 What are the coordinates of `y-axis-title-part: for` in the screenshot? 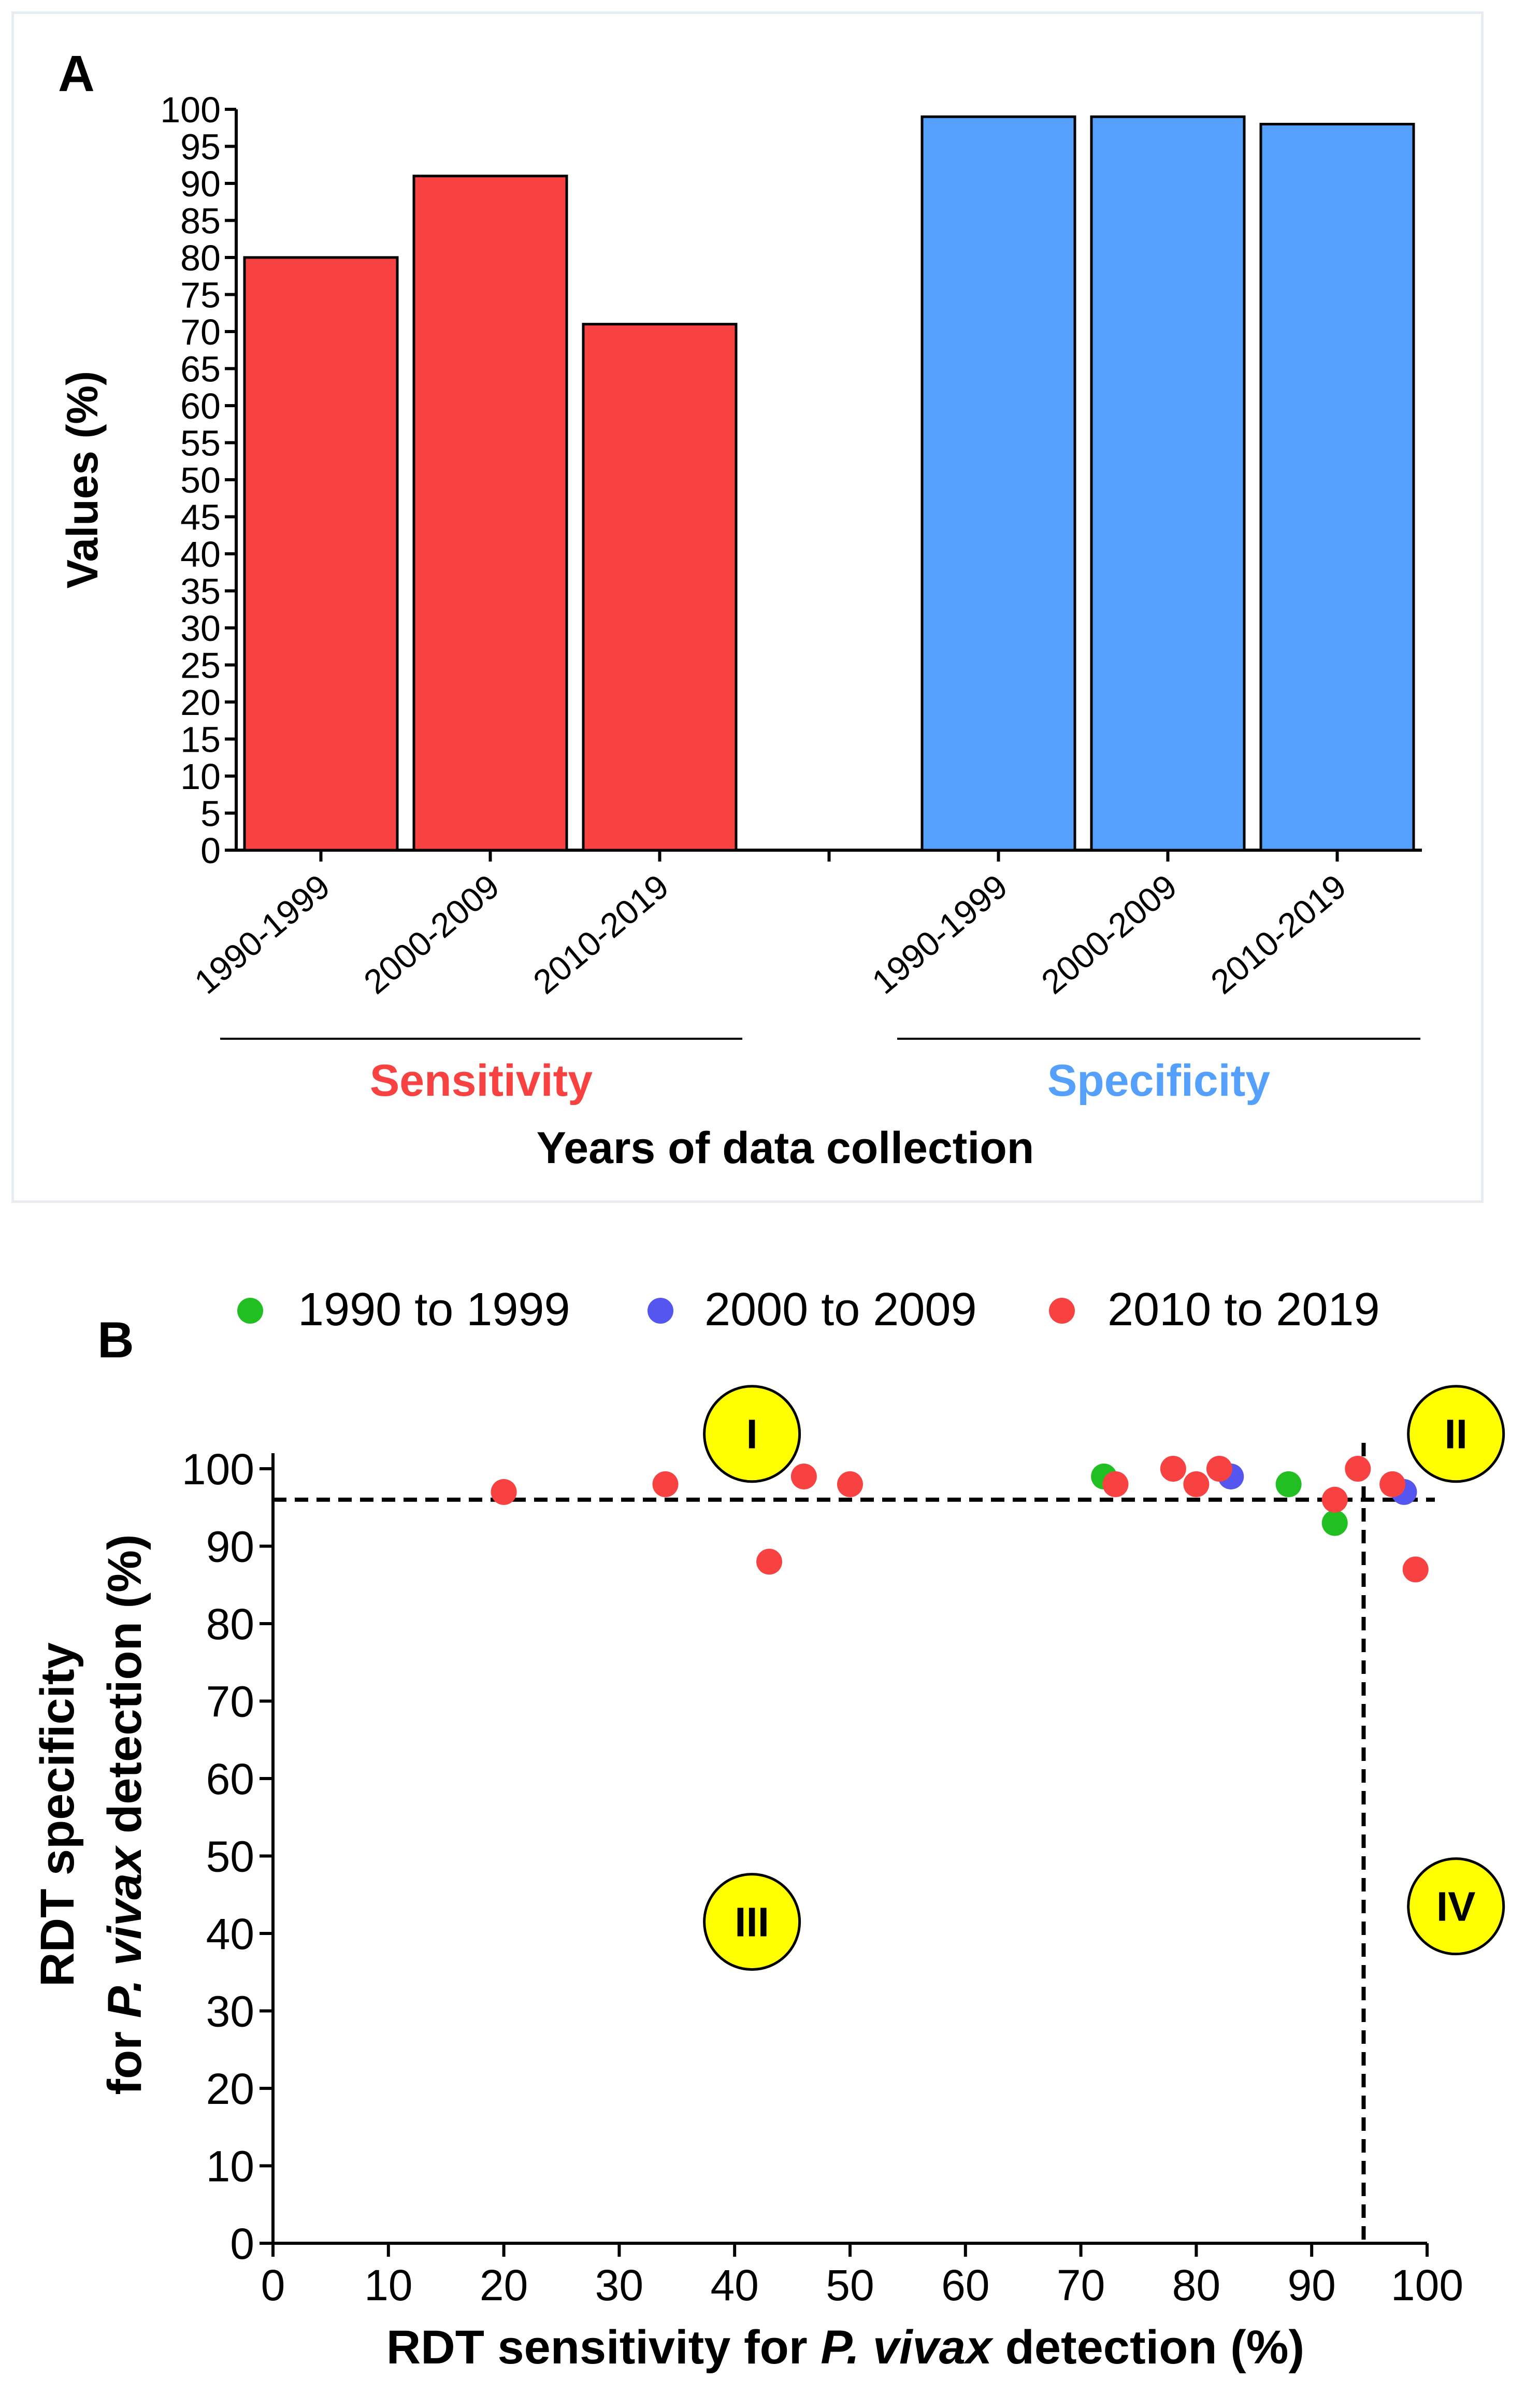 It's located at (124, 2056).